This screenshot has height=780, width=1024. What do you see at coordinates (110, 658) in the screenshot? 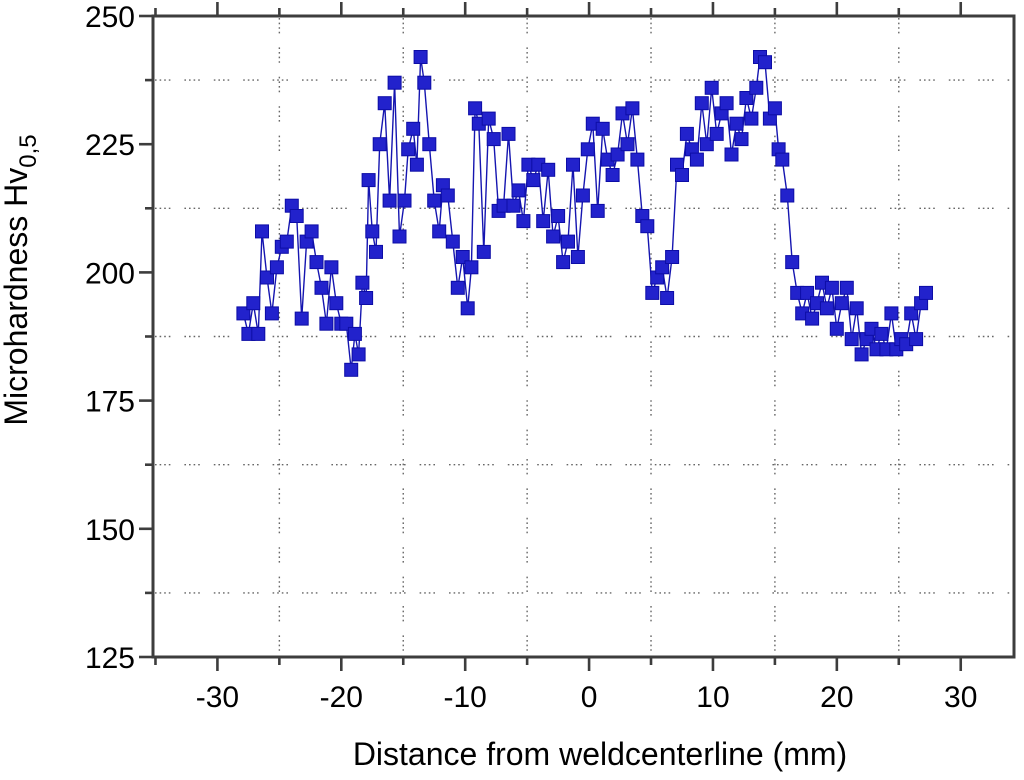
I see `y-tick-label: 125` at bounding box center [110, 658].